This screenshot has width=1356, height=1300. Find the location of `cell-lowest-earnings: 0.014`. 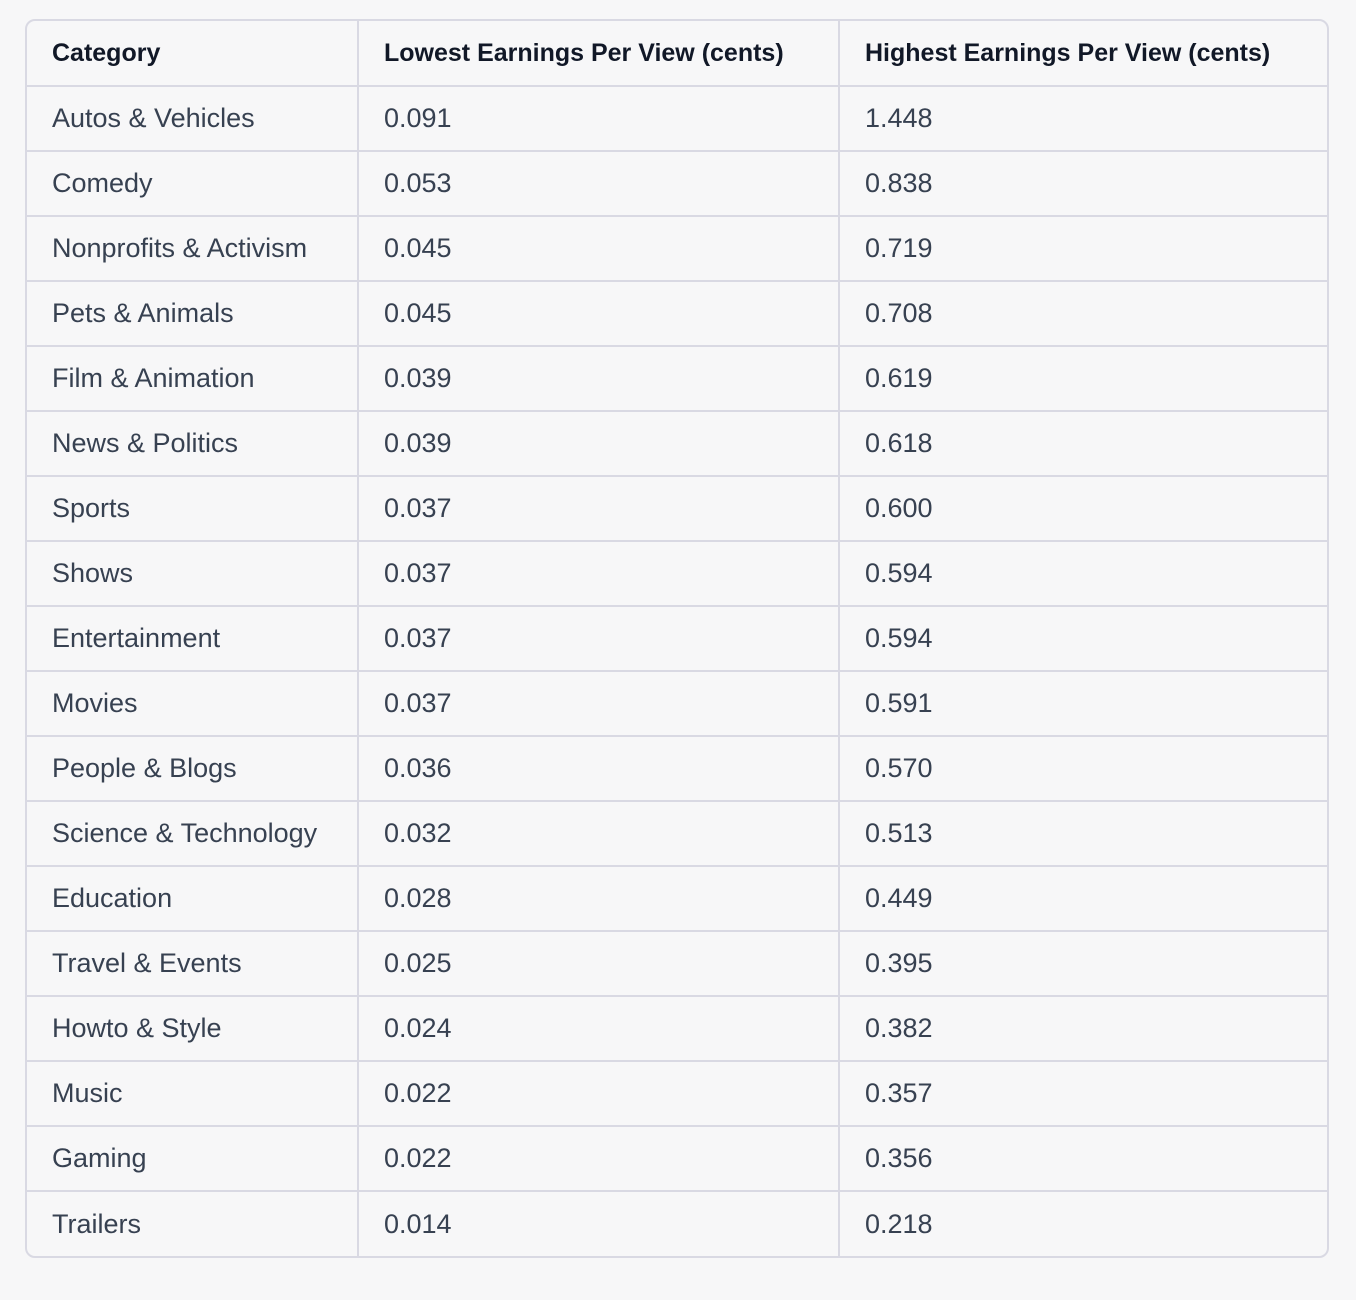

cell-lowest-earnings: 0.014 is located at coordinates (599, 1223).